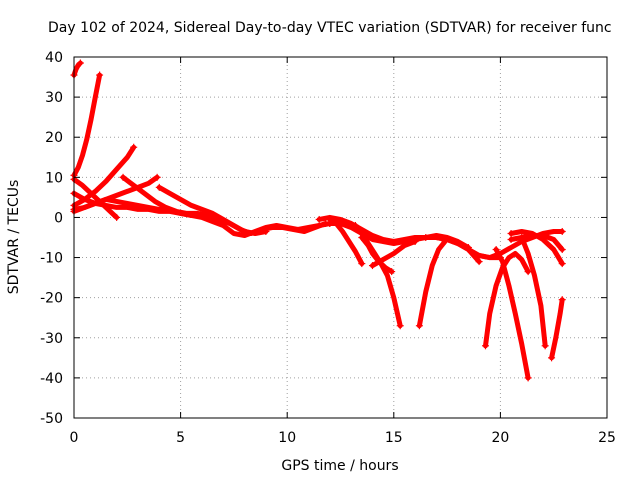 The width and height of the screenshot is (640, 480). Describe the element at coordinates (51, 299) in the screenshot. I see `y-tick-label: -20` at that location.